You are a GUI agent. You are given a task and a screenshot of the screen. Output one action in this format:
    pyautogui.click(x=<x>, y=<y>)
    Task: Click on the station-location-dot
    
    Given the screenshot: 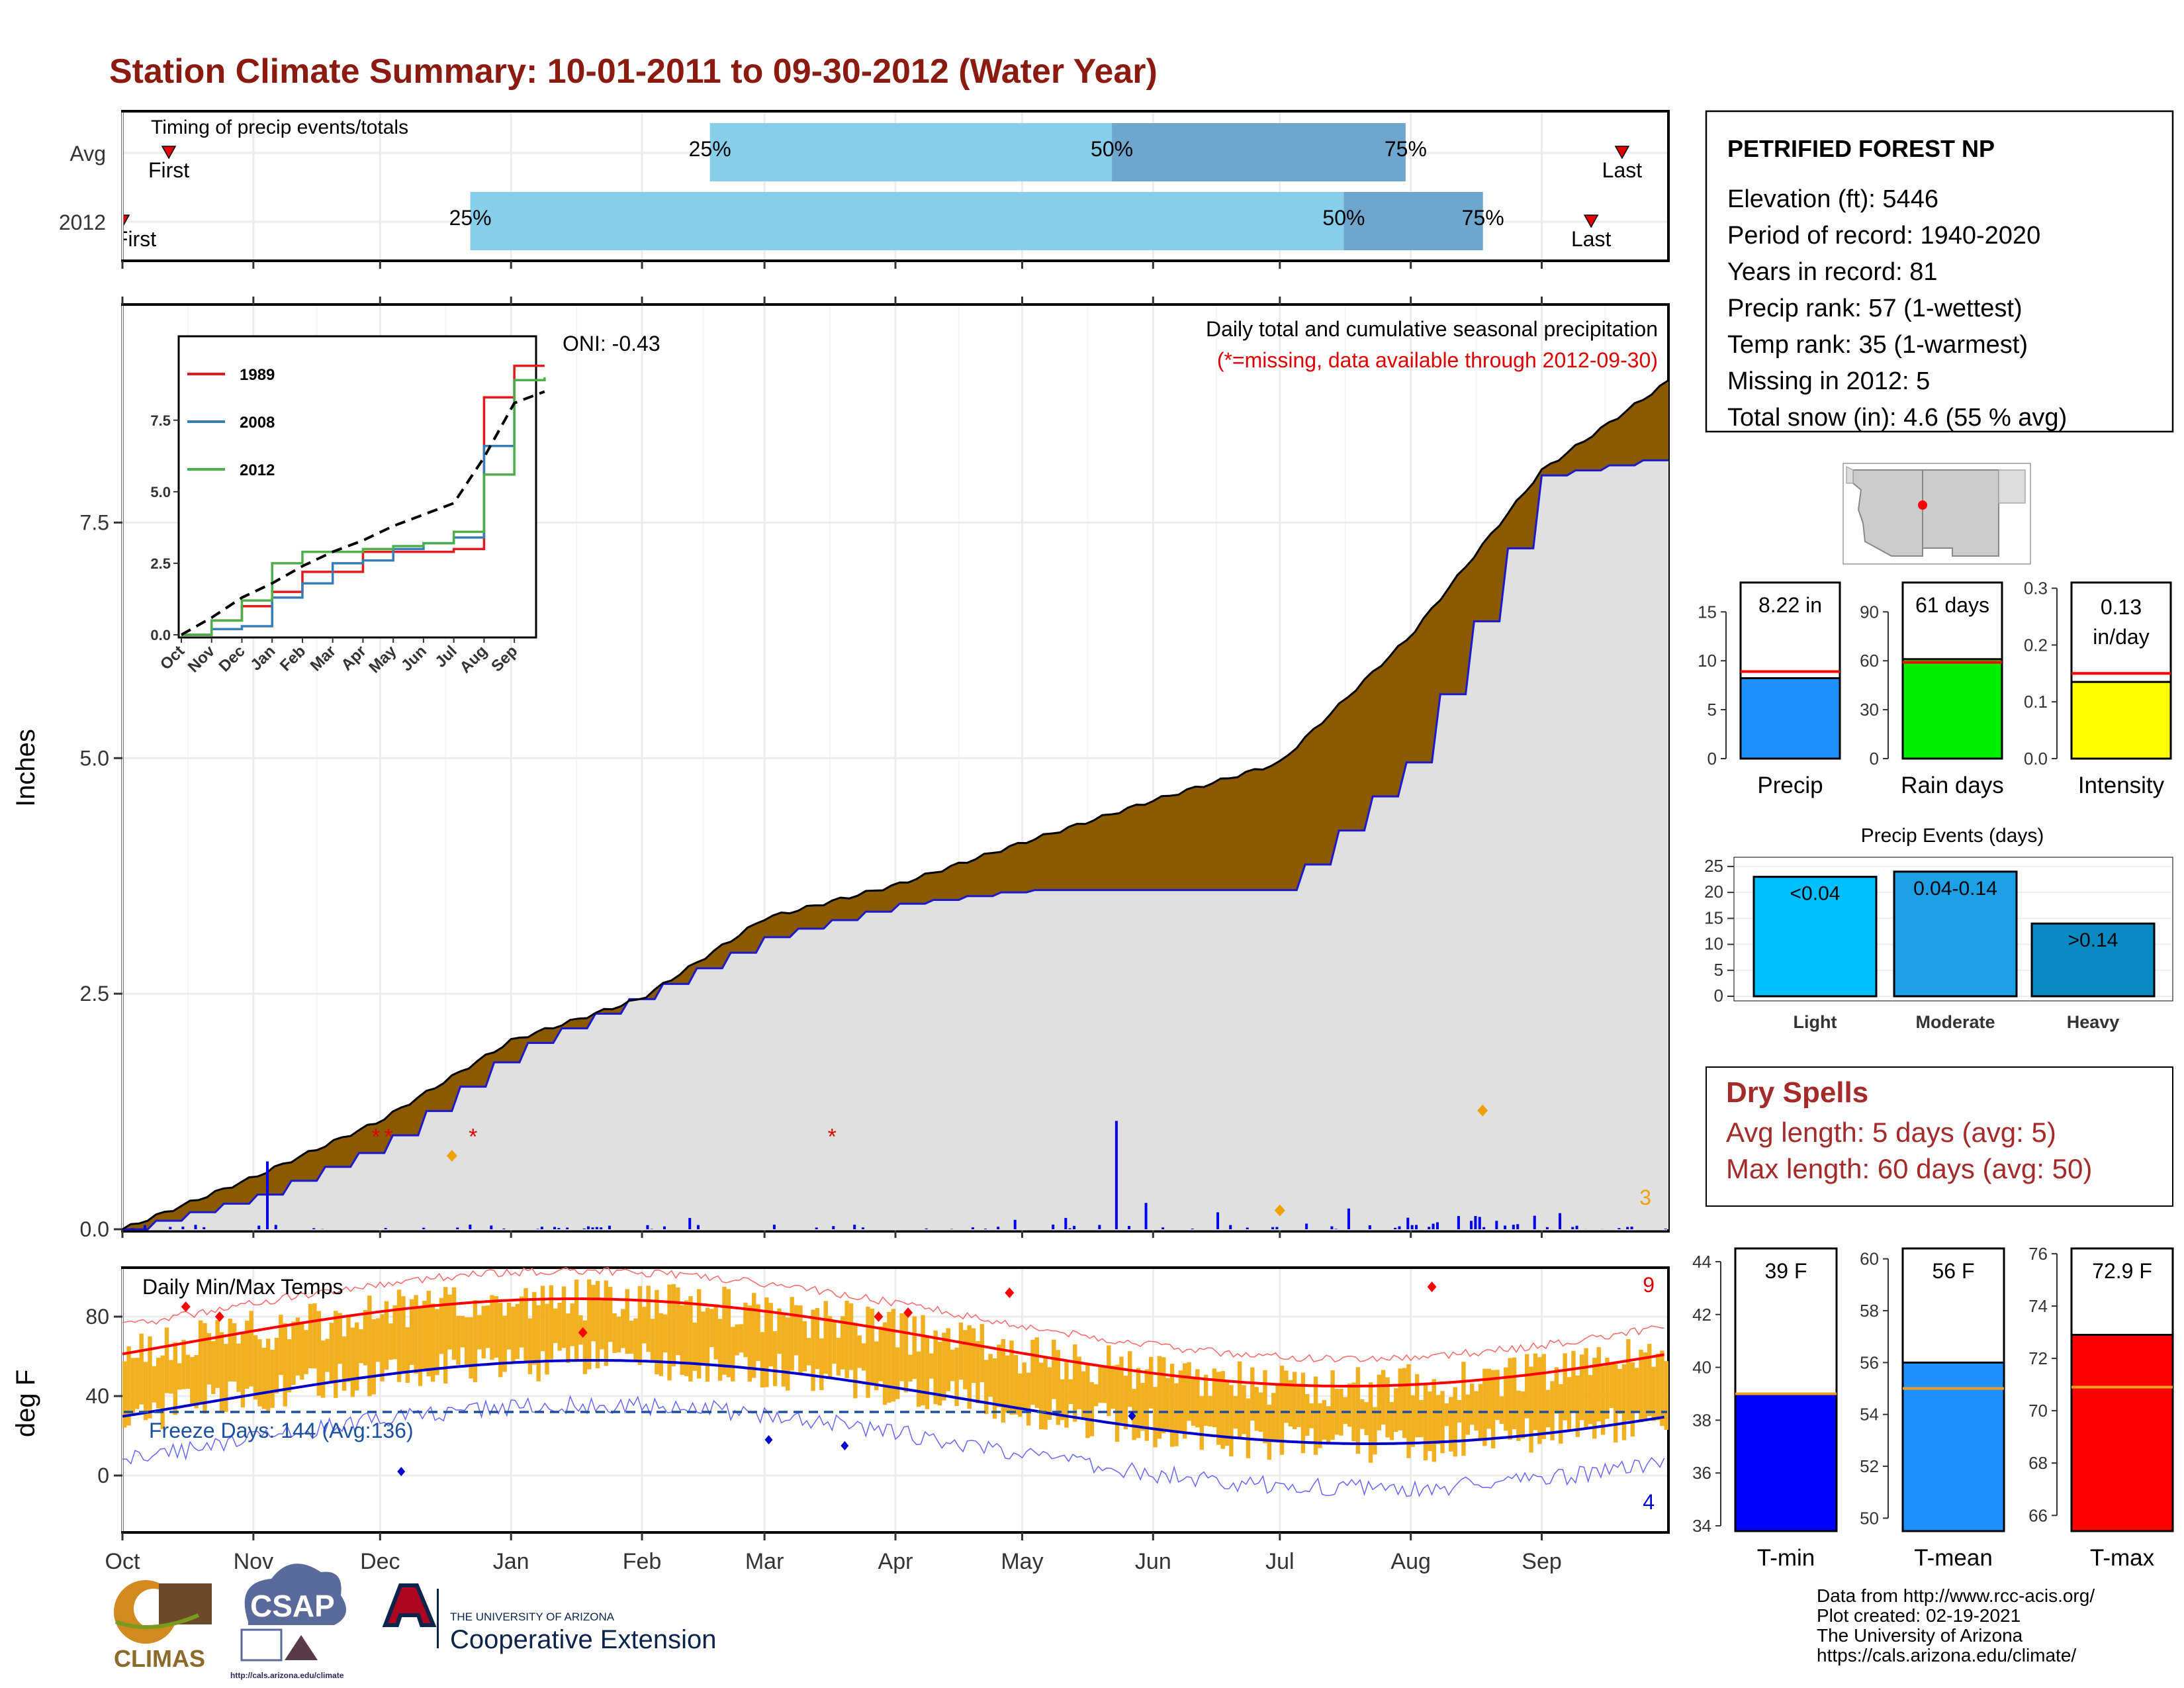 What is the action you would take?
    pyautogui.click(x=1922, y=505)
    